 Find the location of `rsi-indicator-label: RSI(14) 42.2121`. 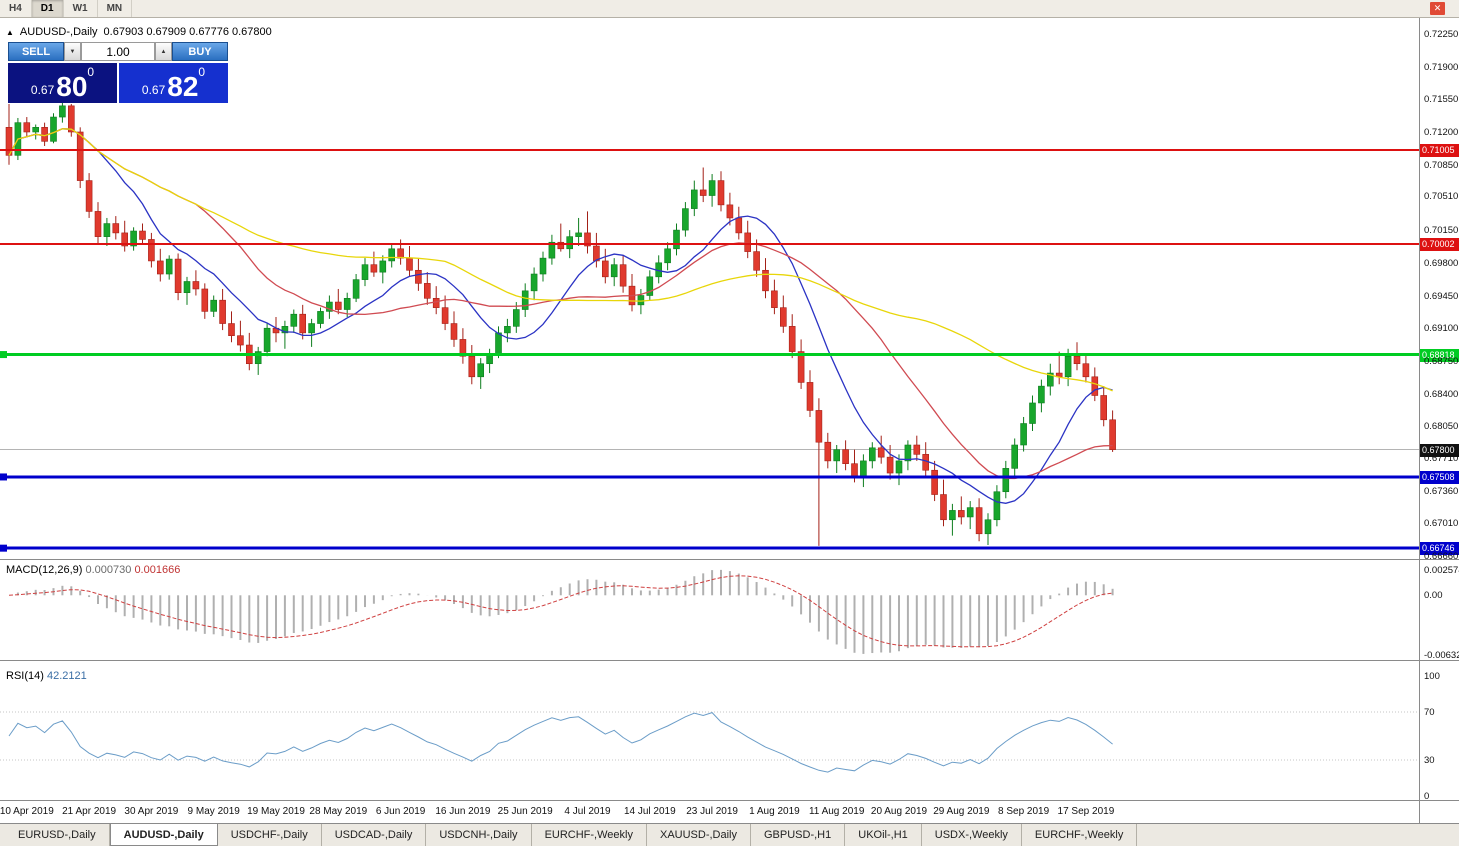

rsi-indicator-label: RSI(14) 42.2121 is located at coordinates (46, 676).